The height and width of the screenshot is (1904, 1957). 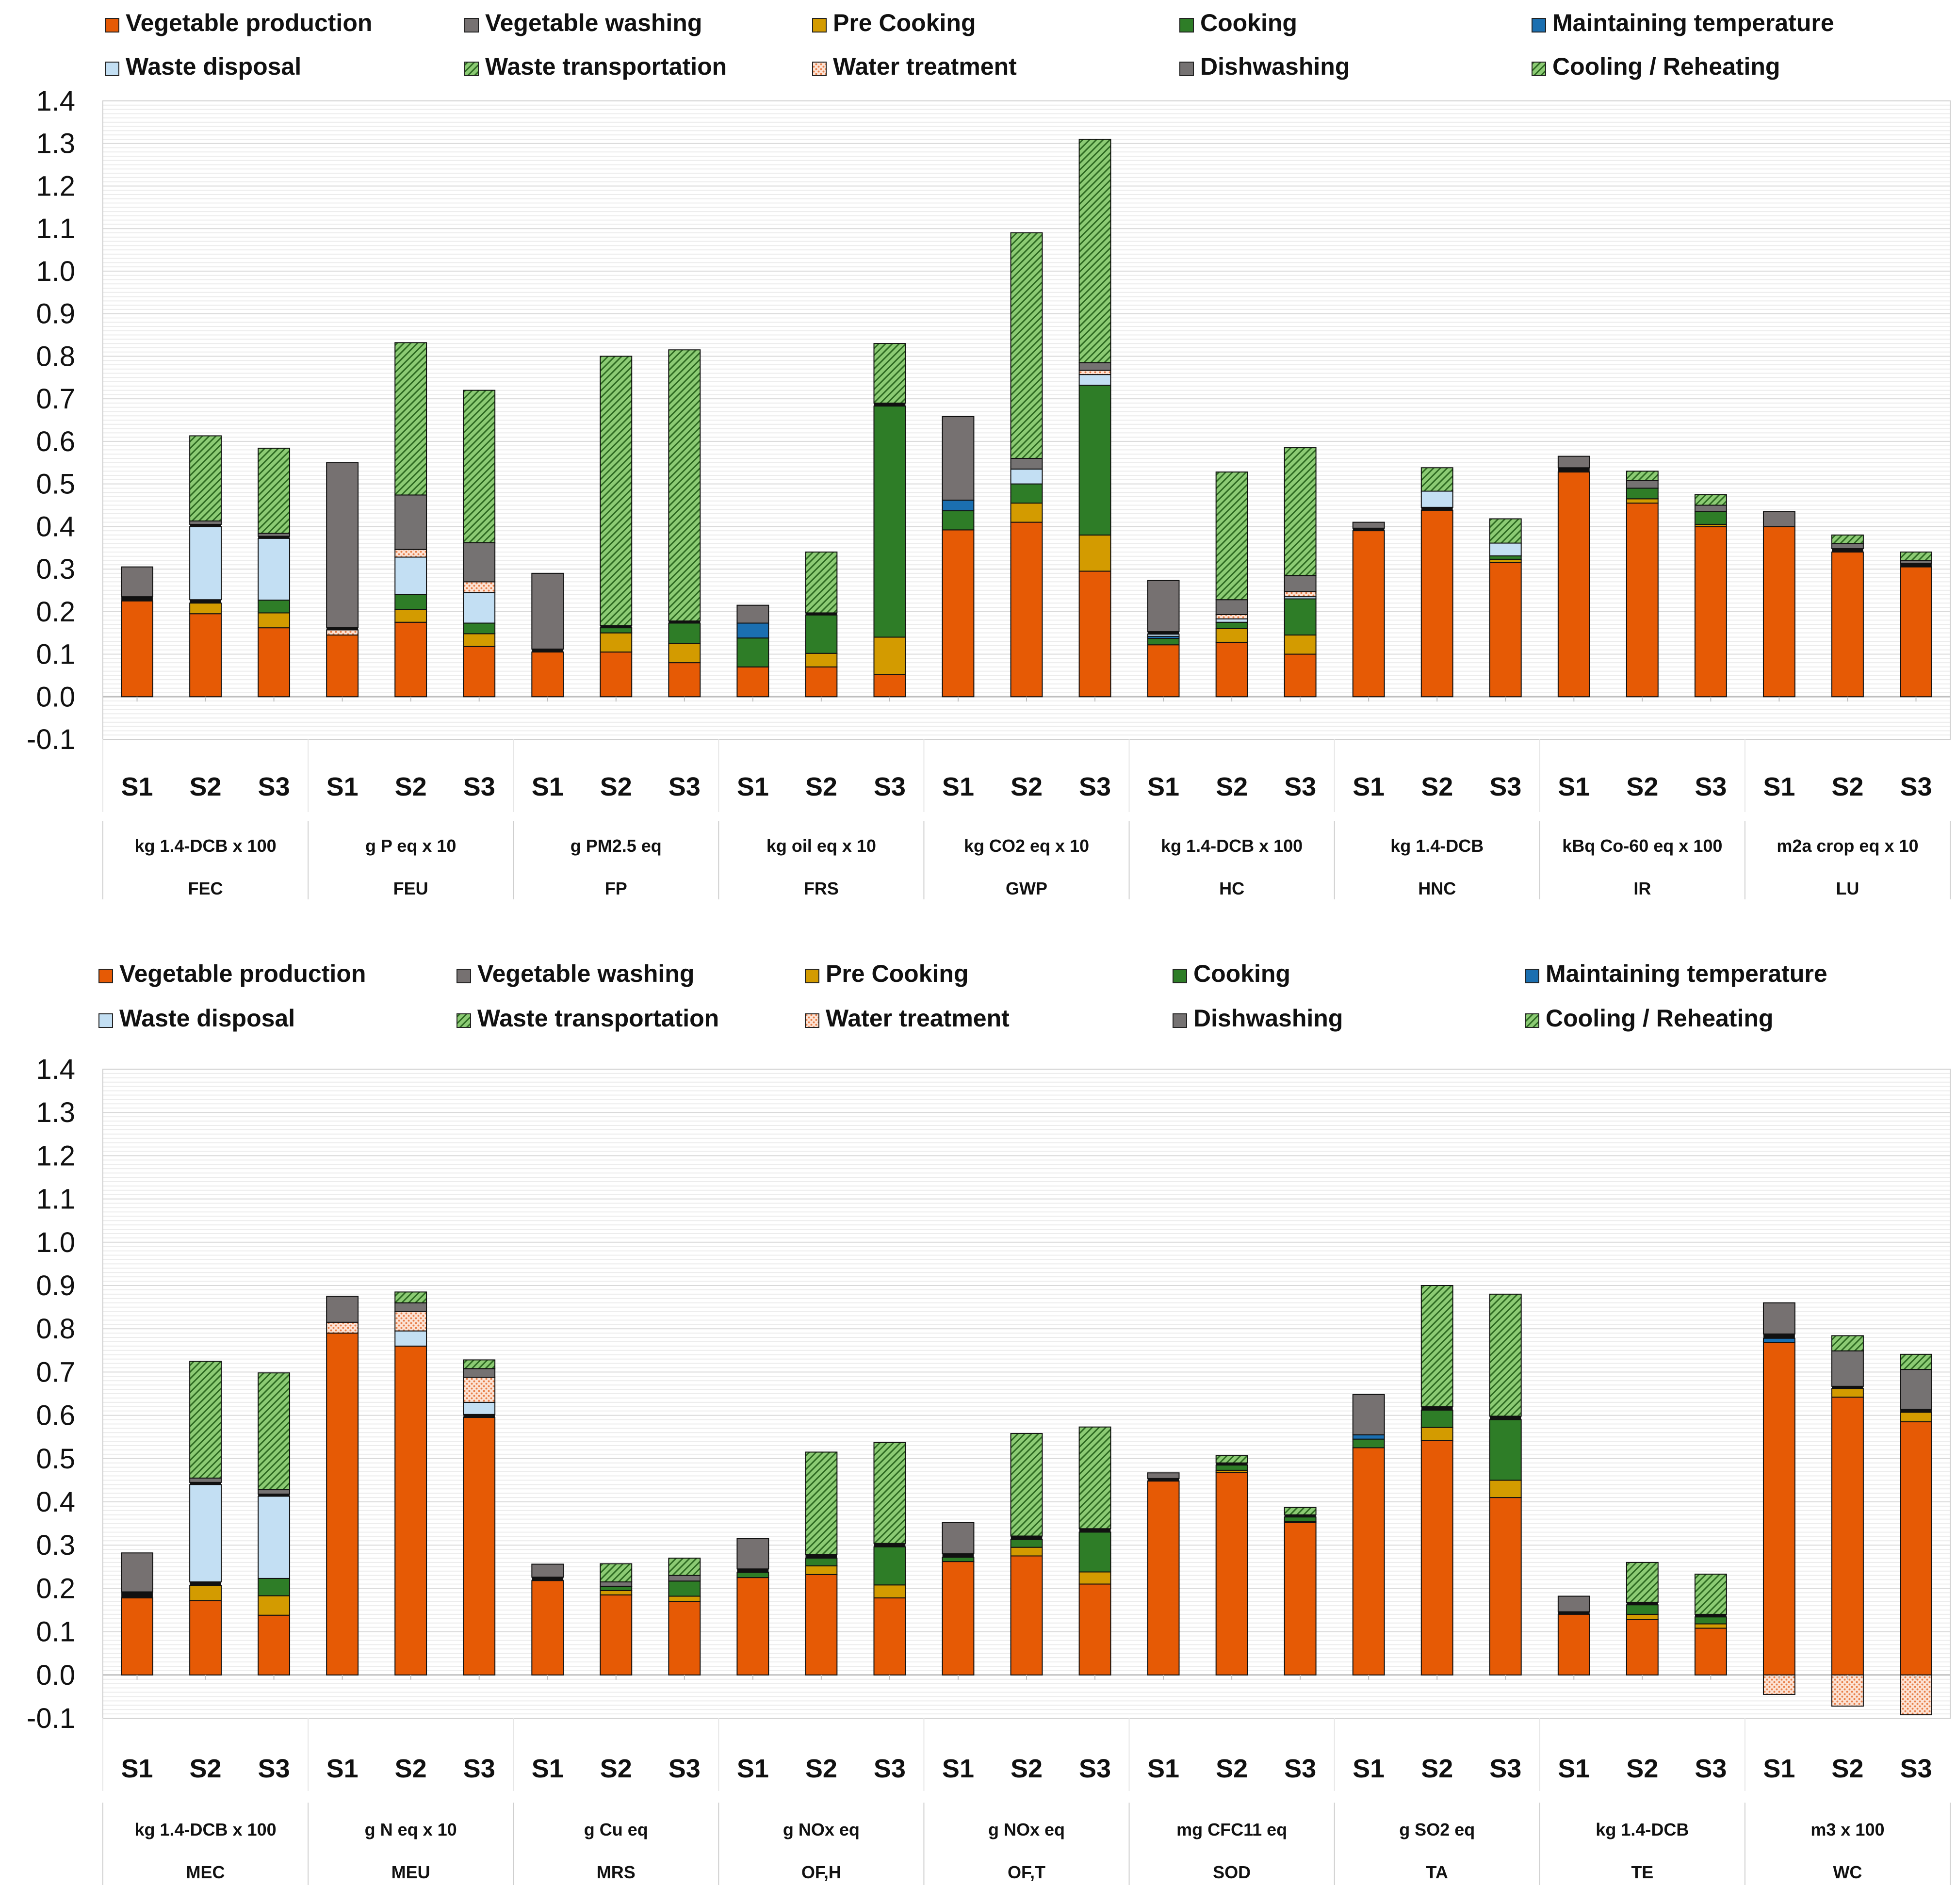 What do you see at coordinates (205, 846) in the screenshot?
I see `category-unit-label: kg 1.4-DCB x 100` at bounding box center [205, 846].